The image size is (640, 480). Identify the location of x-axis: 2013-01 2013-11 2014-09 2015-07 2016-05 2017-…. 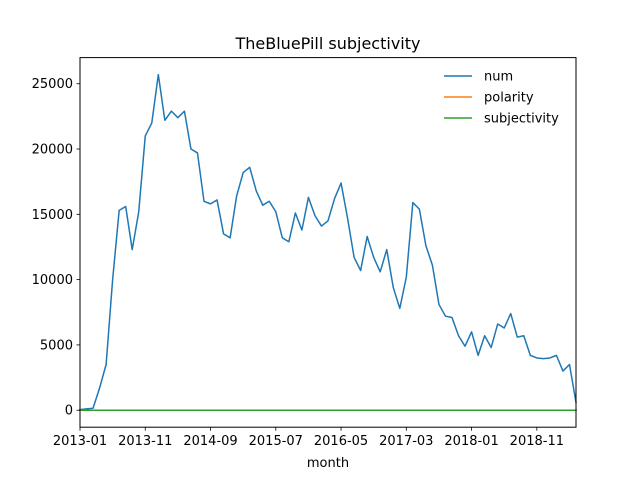
(308, 438).